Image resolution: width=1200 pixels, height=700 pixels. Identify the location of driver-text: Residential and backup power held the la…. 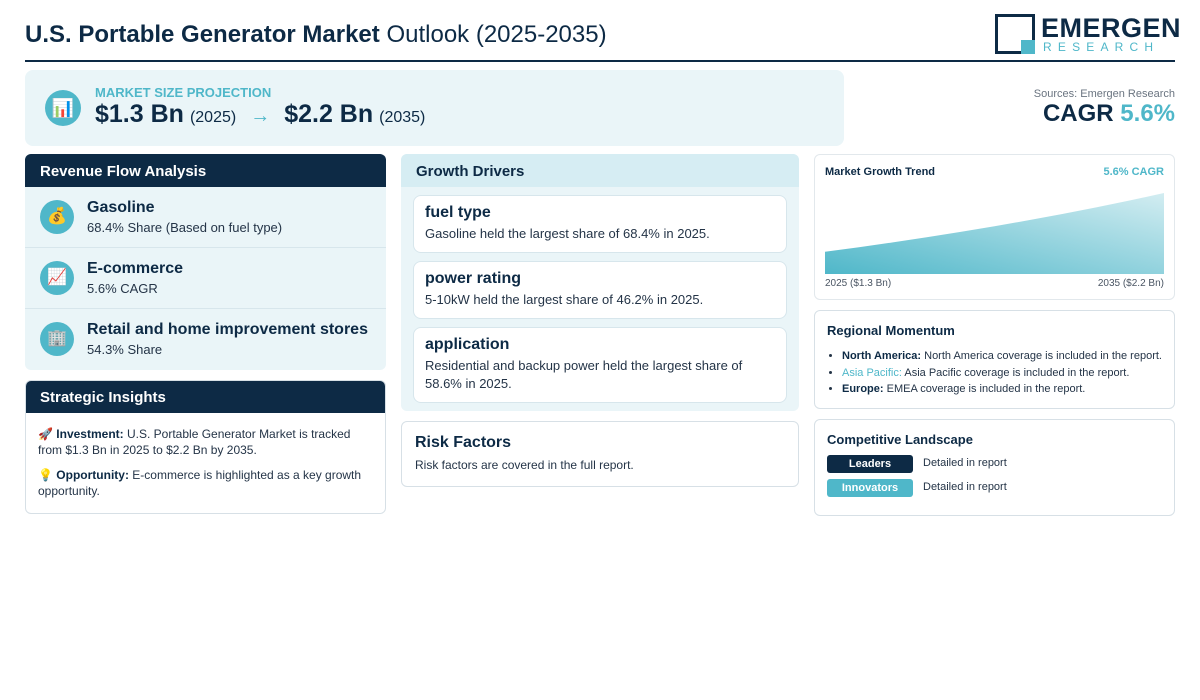
(584, 374).